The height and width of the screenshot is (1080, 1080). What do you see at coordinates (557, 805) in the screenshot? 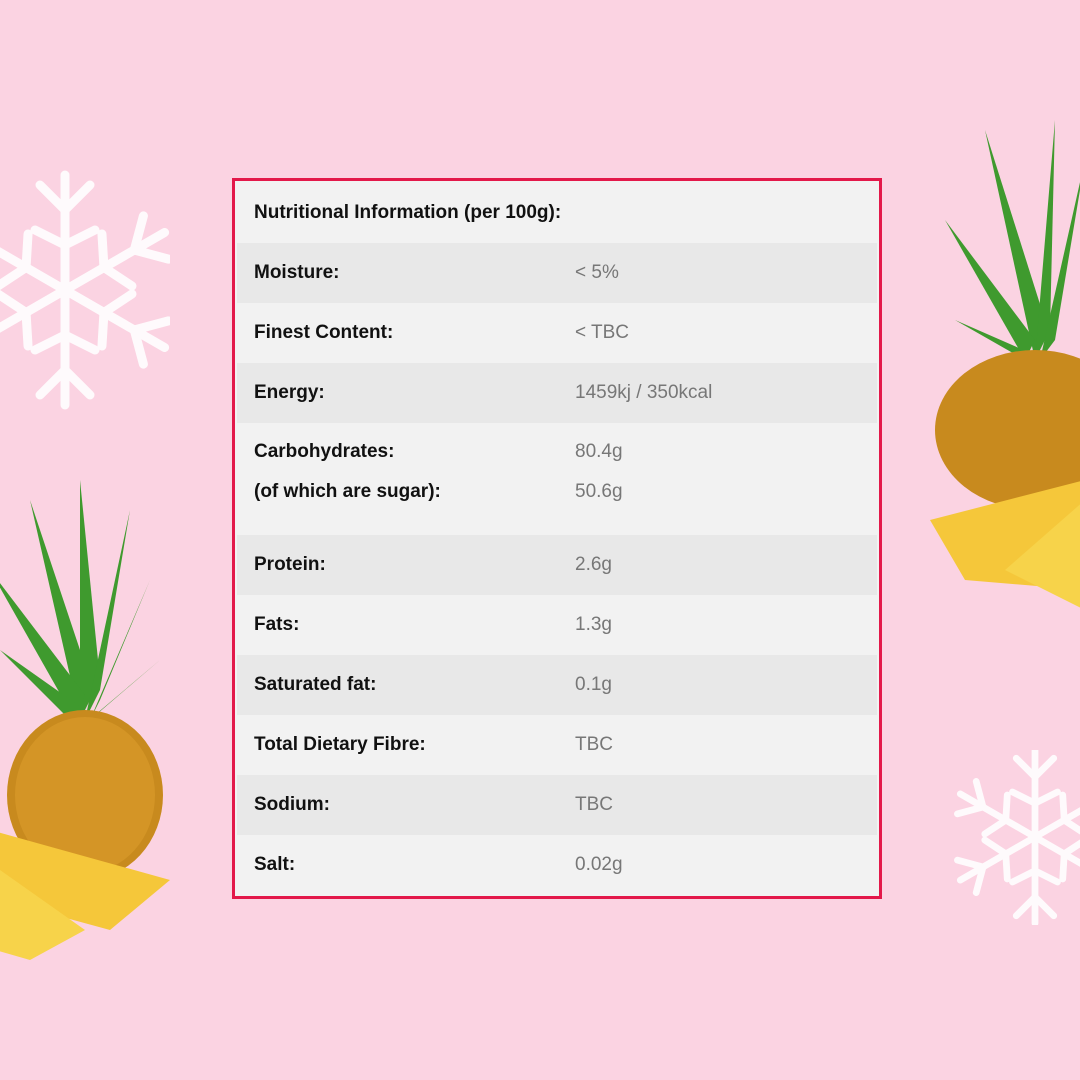
I see `table-row: Sodium: TBC` at bounding box center [557, 805].